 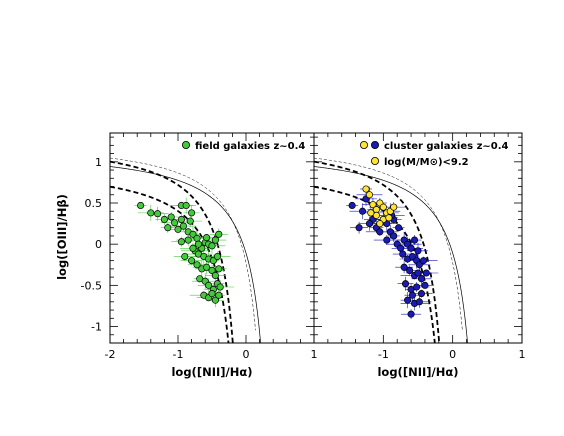 I want to click on panel-field-curves, so click(x=185, y=250).